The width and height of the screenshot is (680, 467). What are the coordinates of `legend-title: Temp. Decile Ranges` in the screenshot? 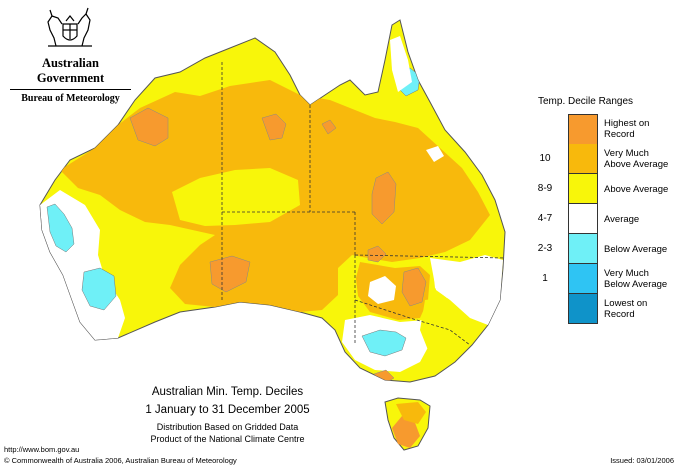 It's located at (586, 101).